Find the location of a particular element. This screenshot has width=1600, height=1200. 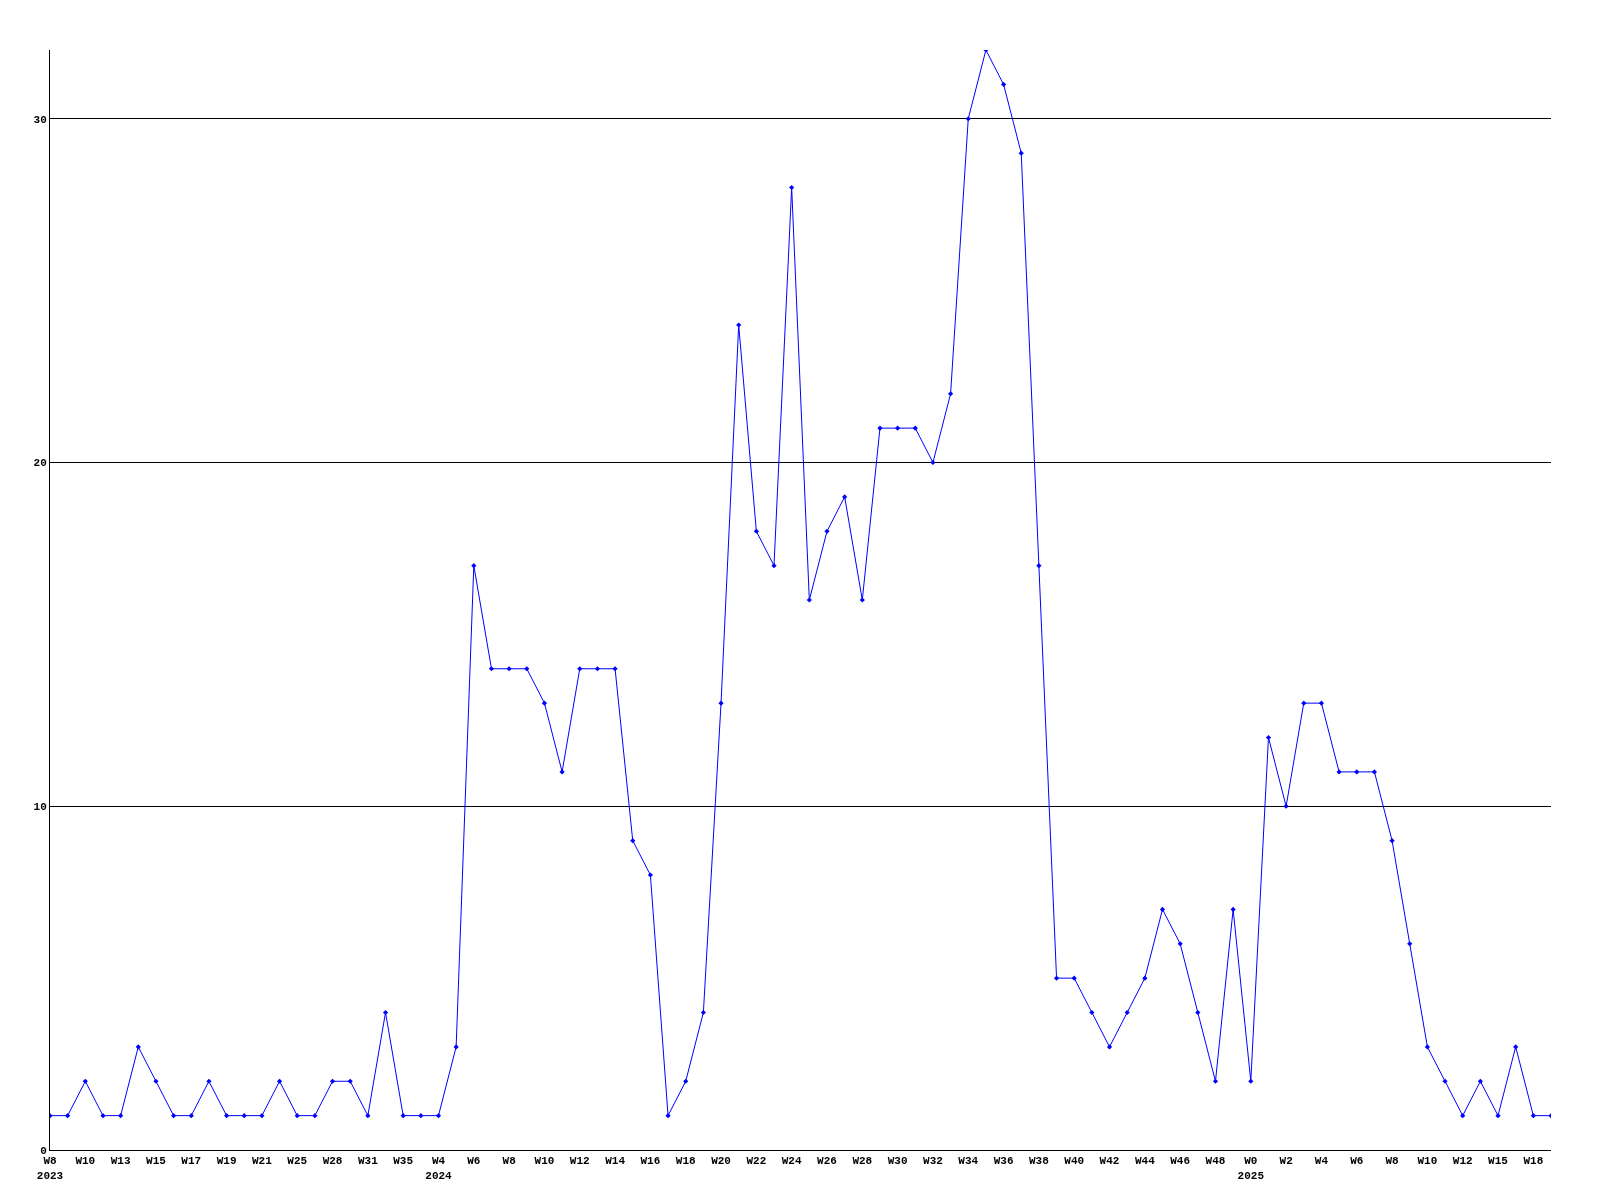

x-tick-label: W48 is located at coordinates (1215, 1161).